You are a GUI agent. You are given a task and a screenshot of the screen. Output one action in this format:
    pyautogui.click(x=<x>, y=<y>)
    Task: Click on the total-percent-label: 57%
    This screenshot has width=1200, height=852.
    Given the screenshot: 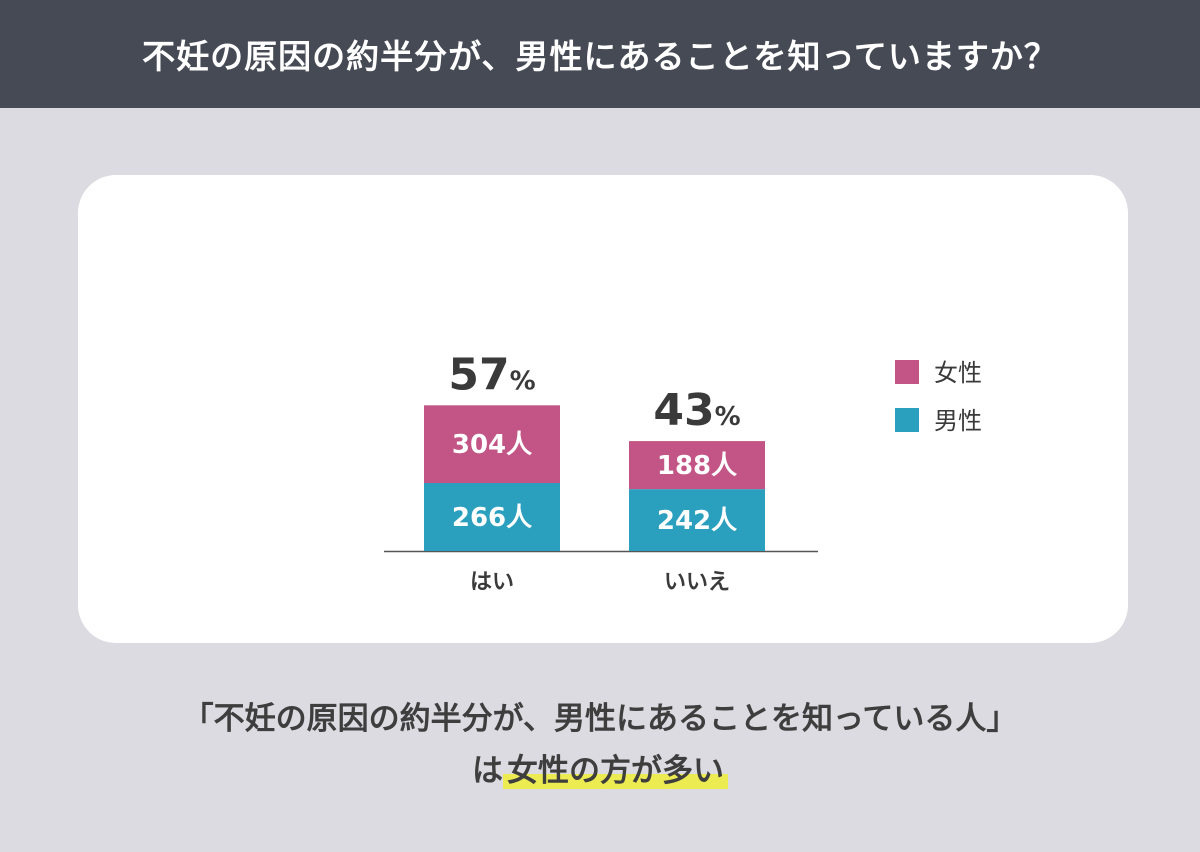 What is the action you would take?
    pyautogui.click(x=491, y=374)
    